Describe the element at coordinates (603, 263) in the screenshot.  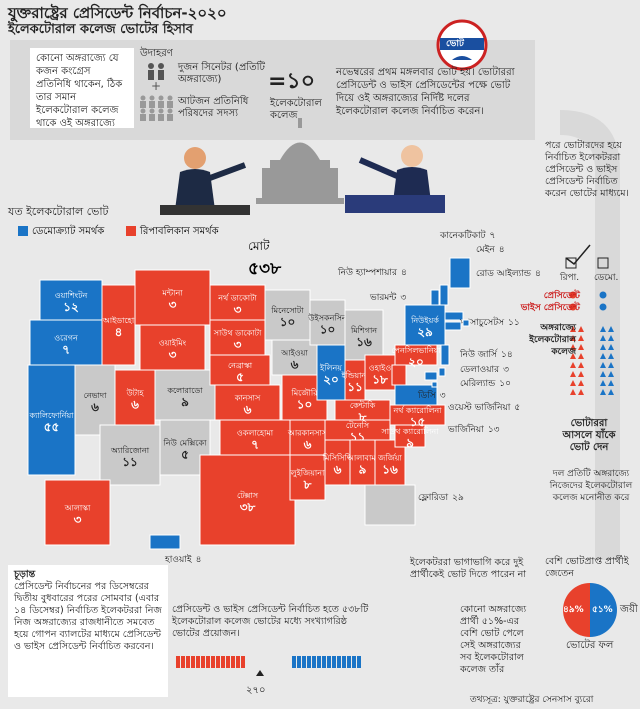
I see `ballot-box` at that location.